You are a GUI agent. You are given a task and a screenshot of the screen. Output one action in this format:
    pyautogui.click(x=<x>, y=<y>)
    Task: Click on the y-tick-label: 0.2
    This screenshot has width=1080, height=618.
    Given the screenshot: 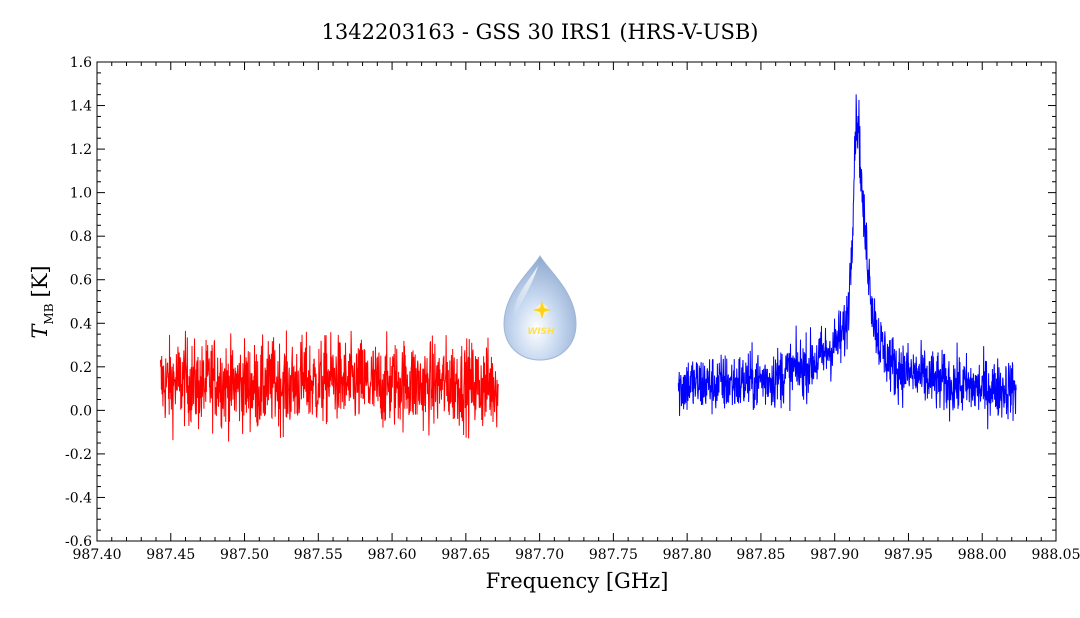 What is the action you would take?
    pyautogui.click(x=81, y=368)
    